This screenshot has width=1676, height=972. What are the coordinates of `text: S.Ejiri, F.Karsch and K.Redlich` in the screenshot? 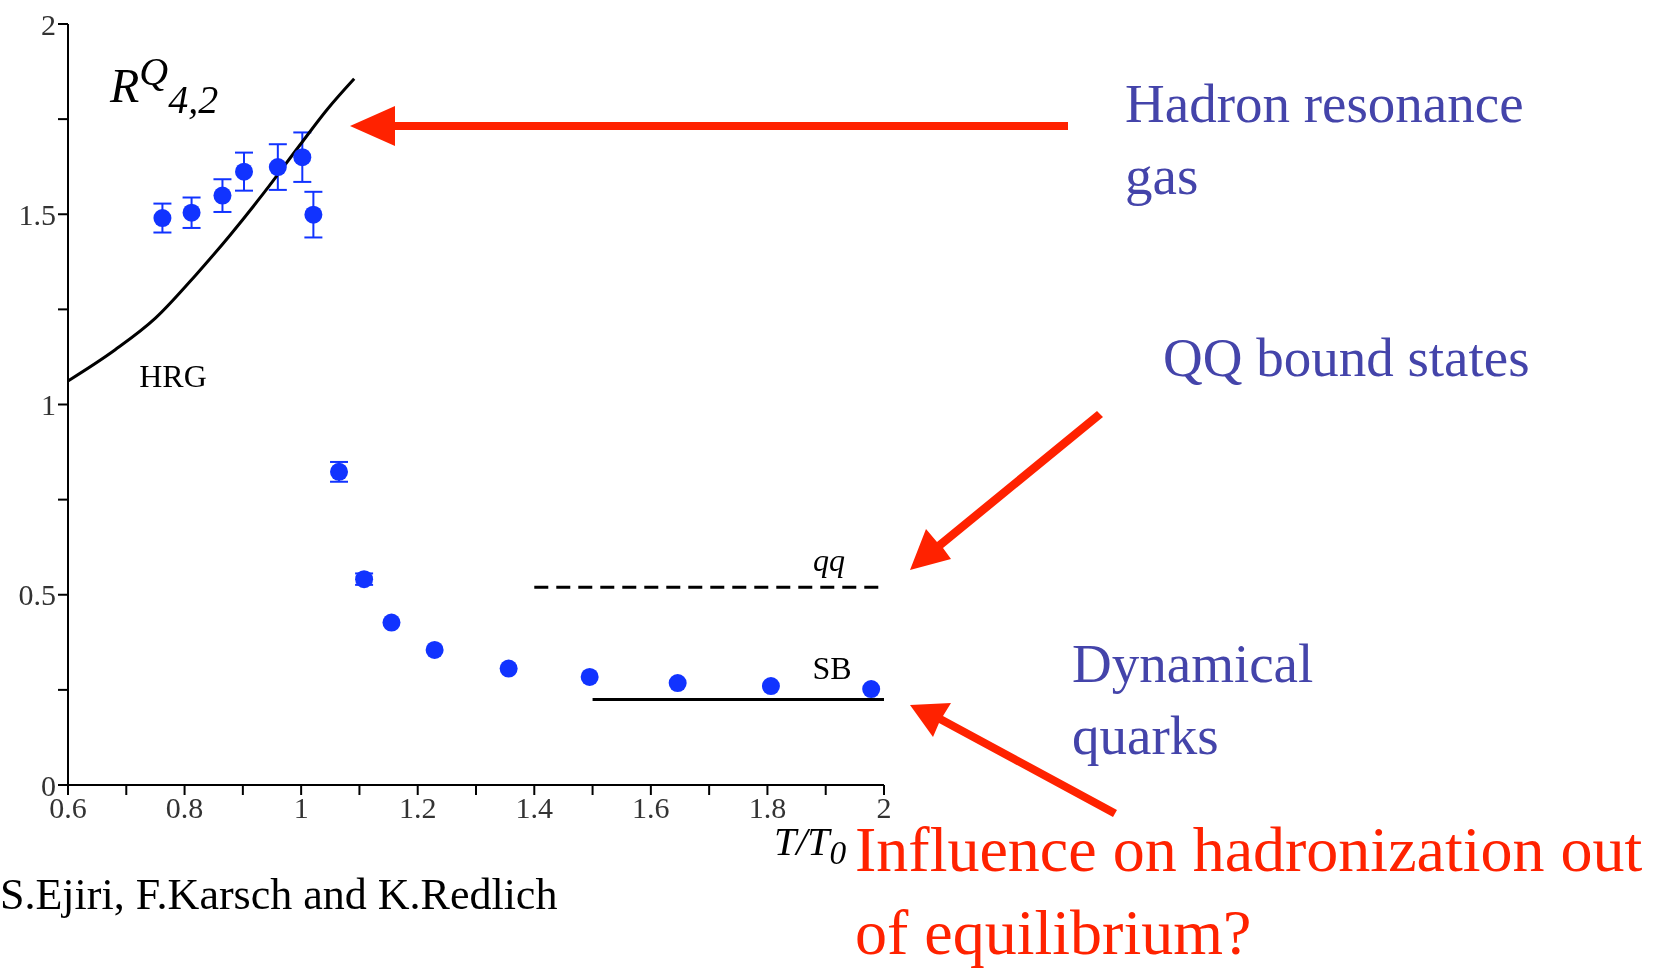 It's located at (279, 895).